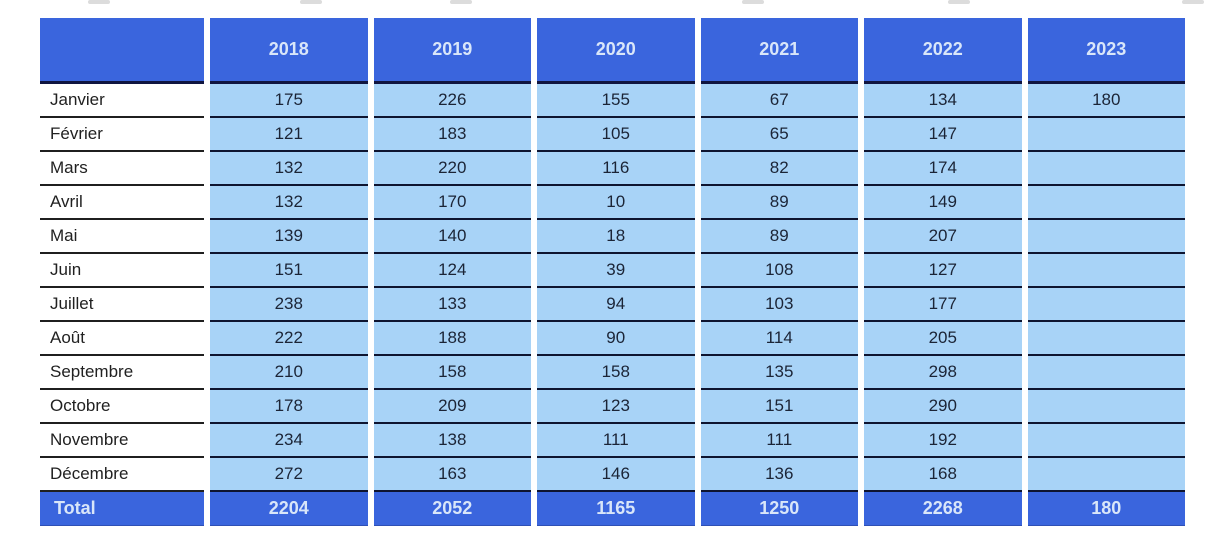  What do you see at coordinates (289, 271) in the screenshot?
I see `data-cell: 151` at bounding box center [289, 271].